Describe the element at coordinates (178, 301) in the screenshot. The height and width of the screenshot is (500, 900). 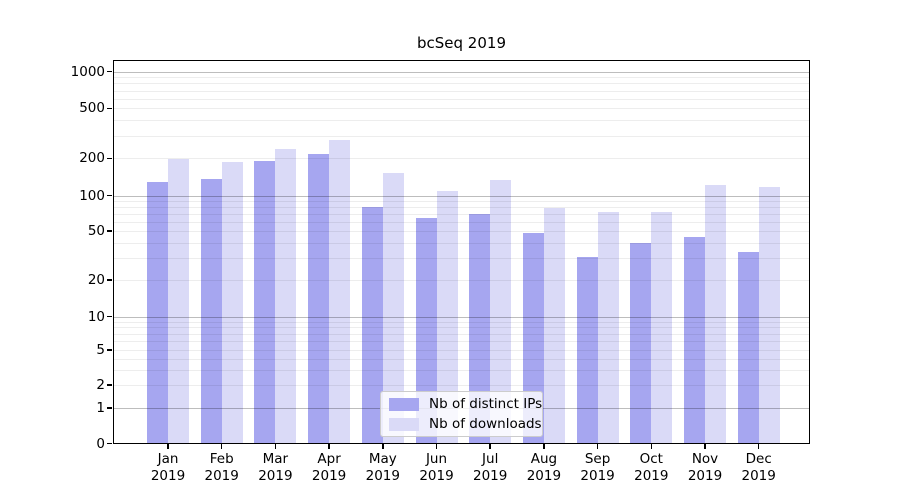
I see `bar-downloads-jan` at that location.